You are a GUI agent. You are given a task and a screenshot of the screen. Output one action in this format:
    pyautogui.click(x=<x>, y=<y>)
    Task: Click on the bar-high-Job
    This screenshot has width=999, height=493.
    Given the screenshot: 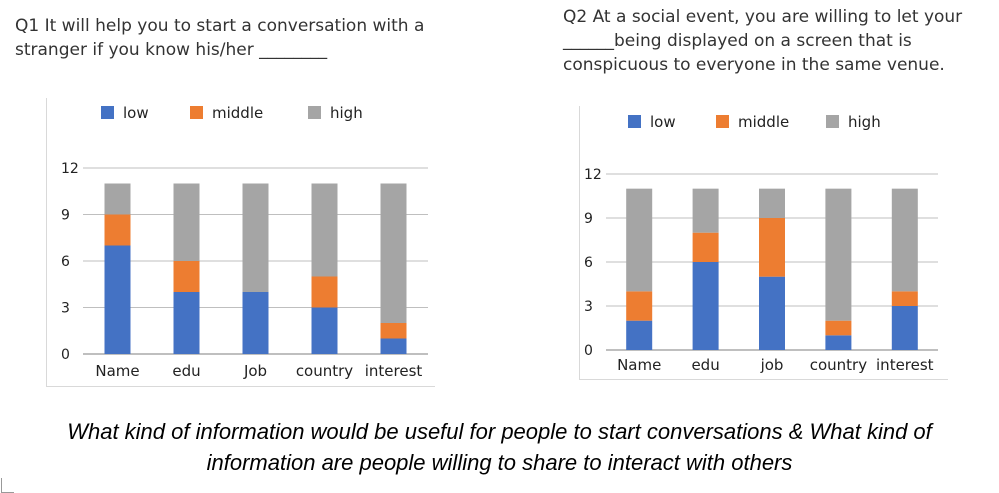 What is the action you would take?
    pyautogui.click(x=255, y=237)
    